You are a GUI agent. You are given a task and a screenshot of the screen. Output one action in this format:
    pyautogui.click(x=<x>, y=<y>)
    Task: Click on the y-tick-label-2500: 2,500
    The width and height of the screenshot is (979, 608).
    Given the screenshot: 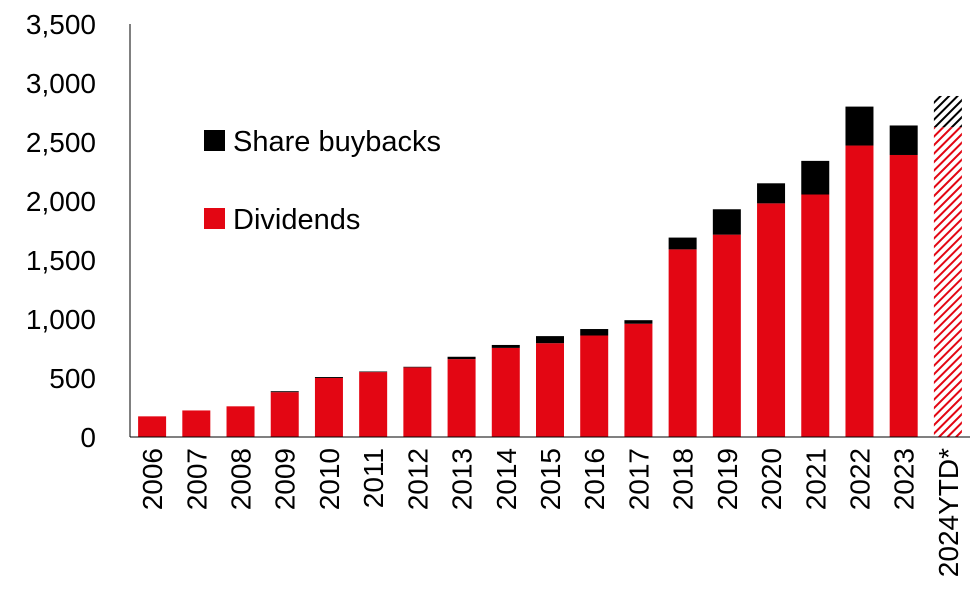 What is the action you would take?
    pyautogui.click(x=61, y=142)
    